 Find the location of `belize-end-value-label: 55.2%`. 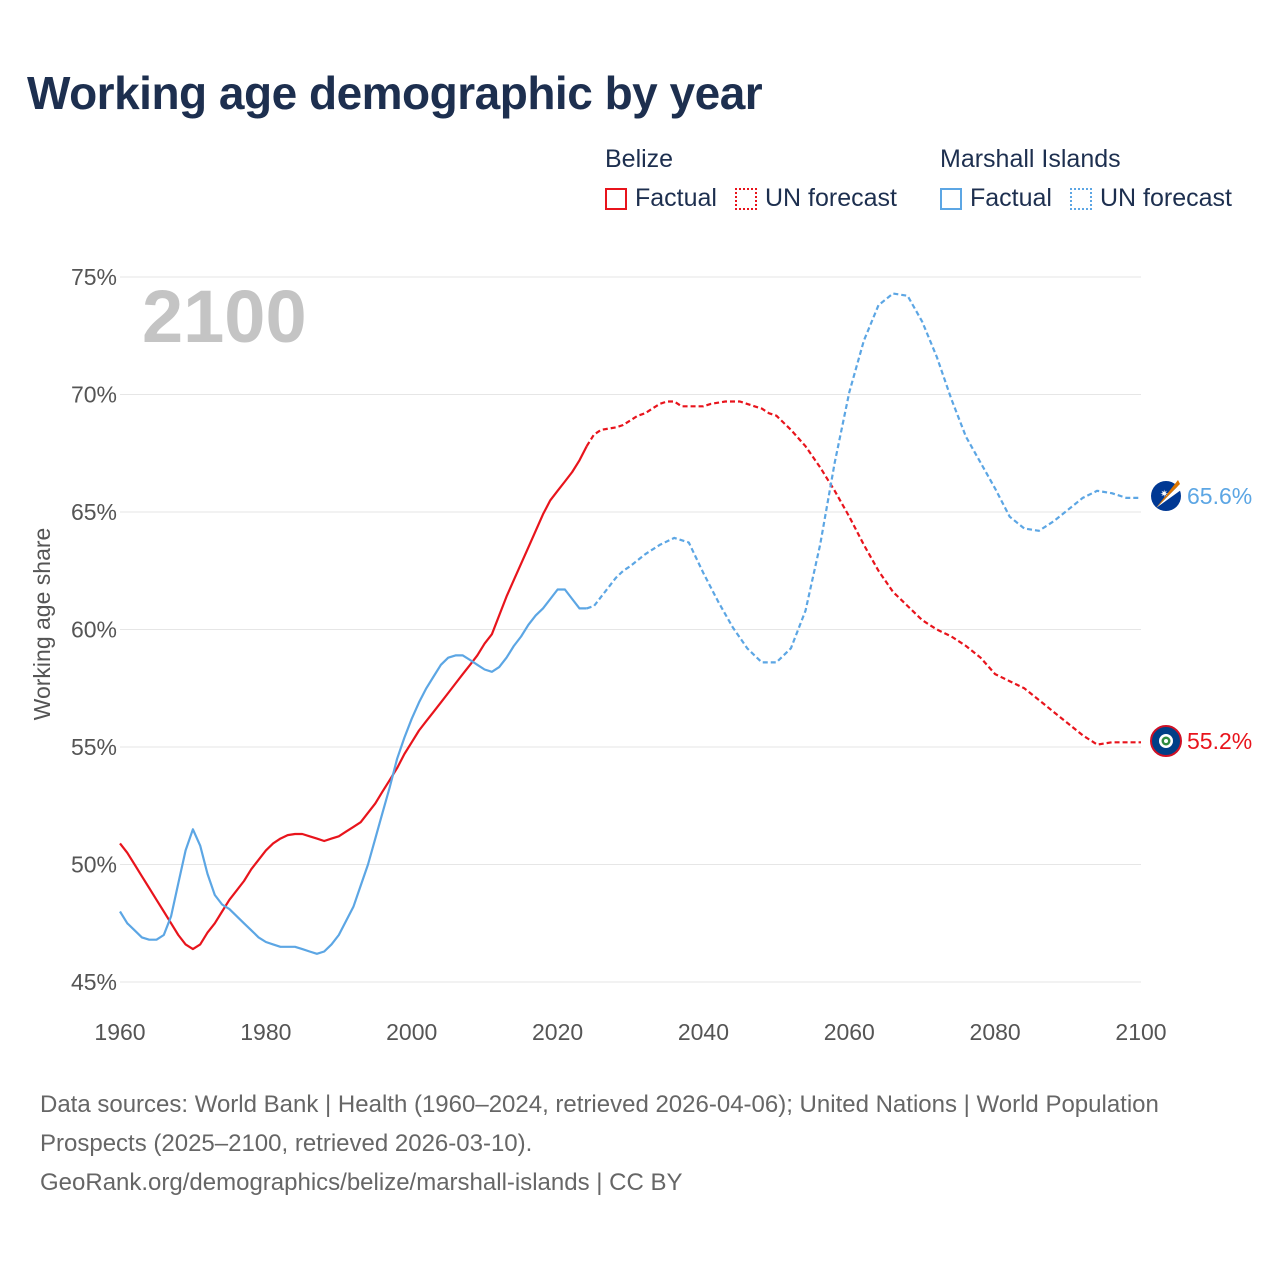

belize-end-value-label: 55.2% is located at coordinates (1219, 741).